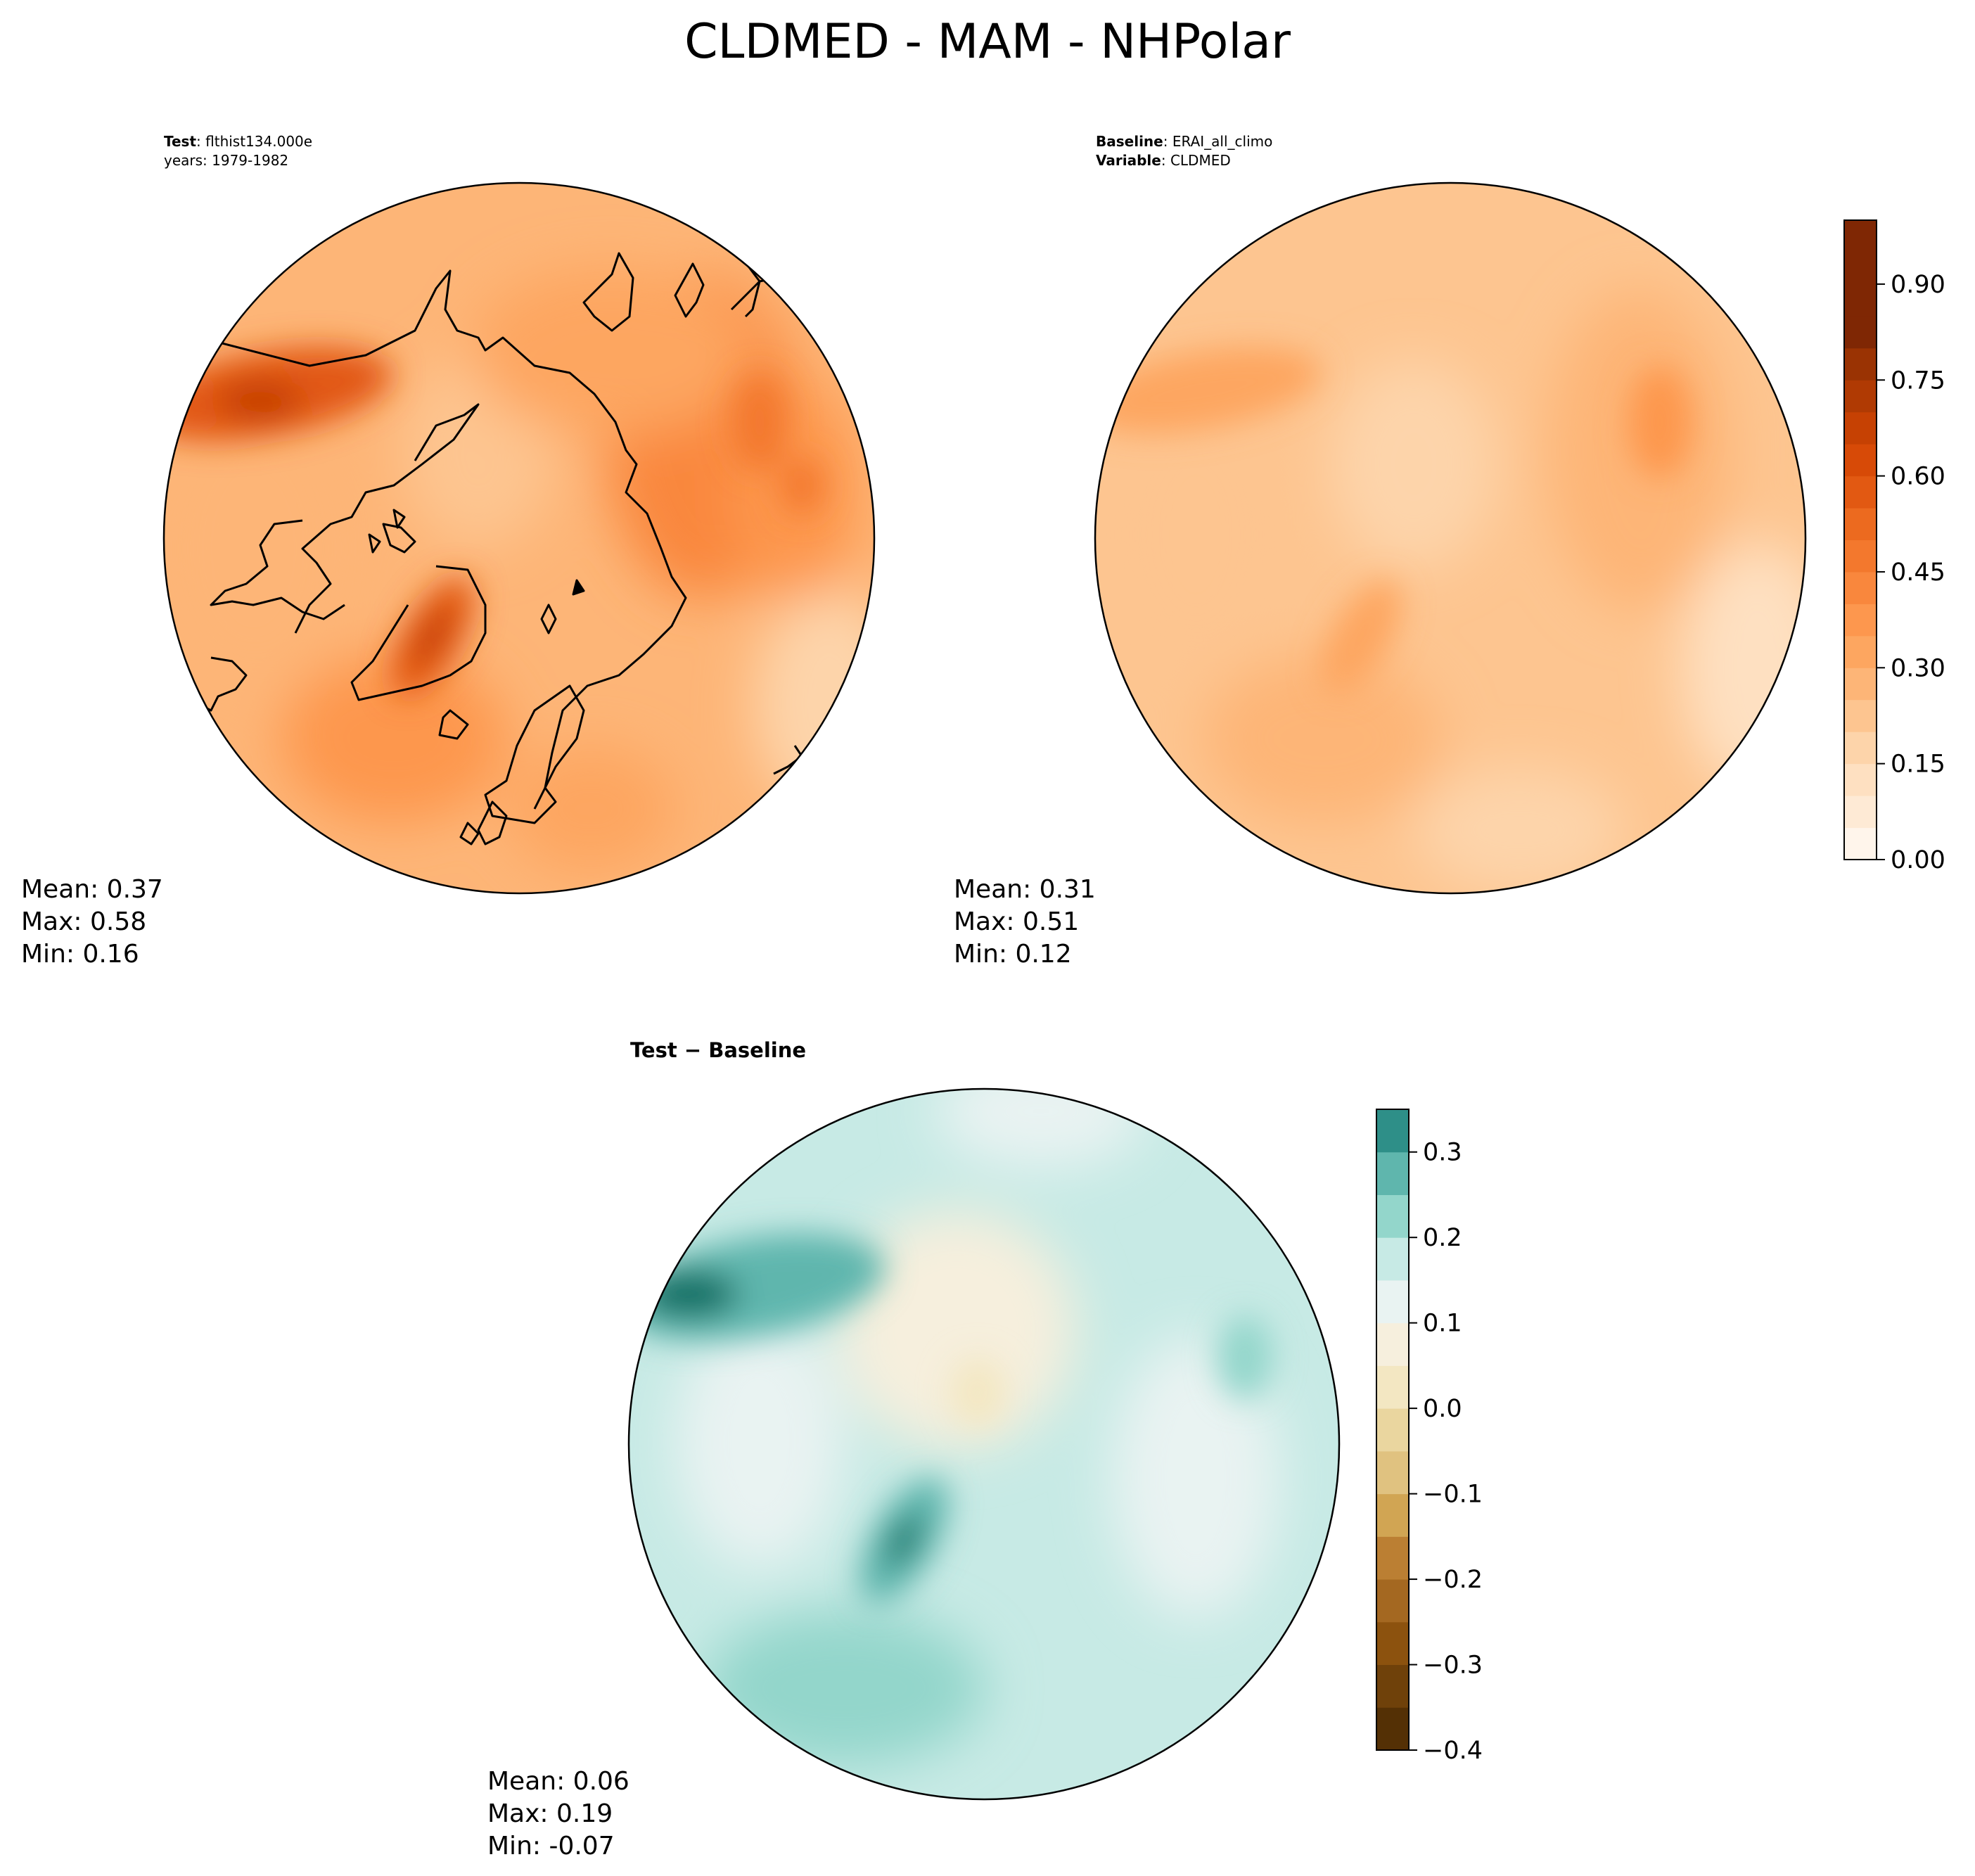 This screenshot has width=1975, height=1876. What do you see at coordinates (1743, 668) in the screenshot?
I see `baseline-blob-east-edge` at bounding box center [1743, 668].